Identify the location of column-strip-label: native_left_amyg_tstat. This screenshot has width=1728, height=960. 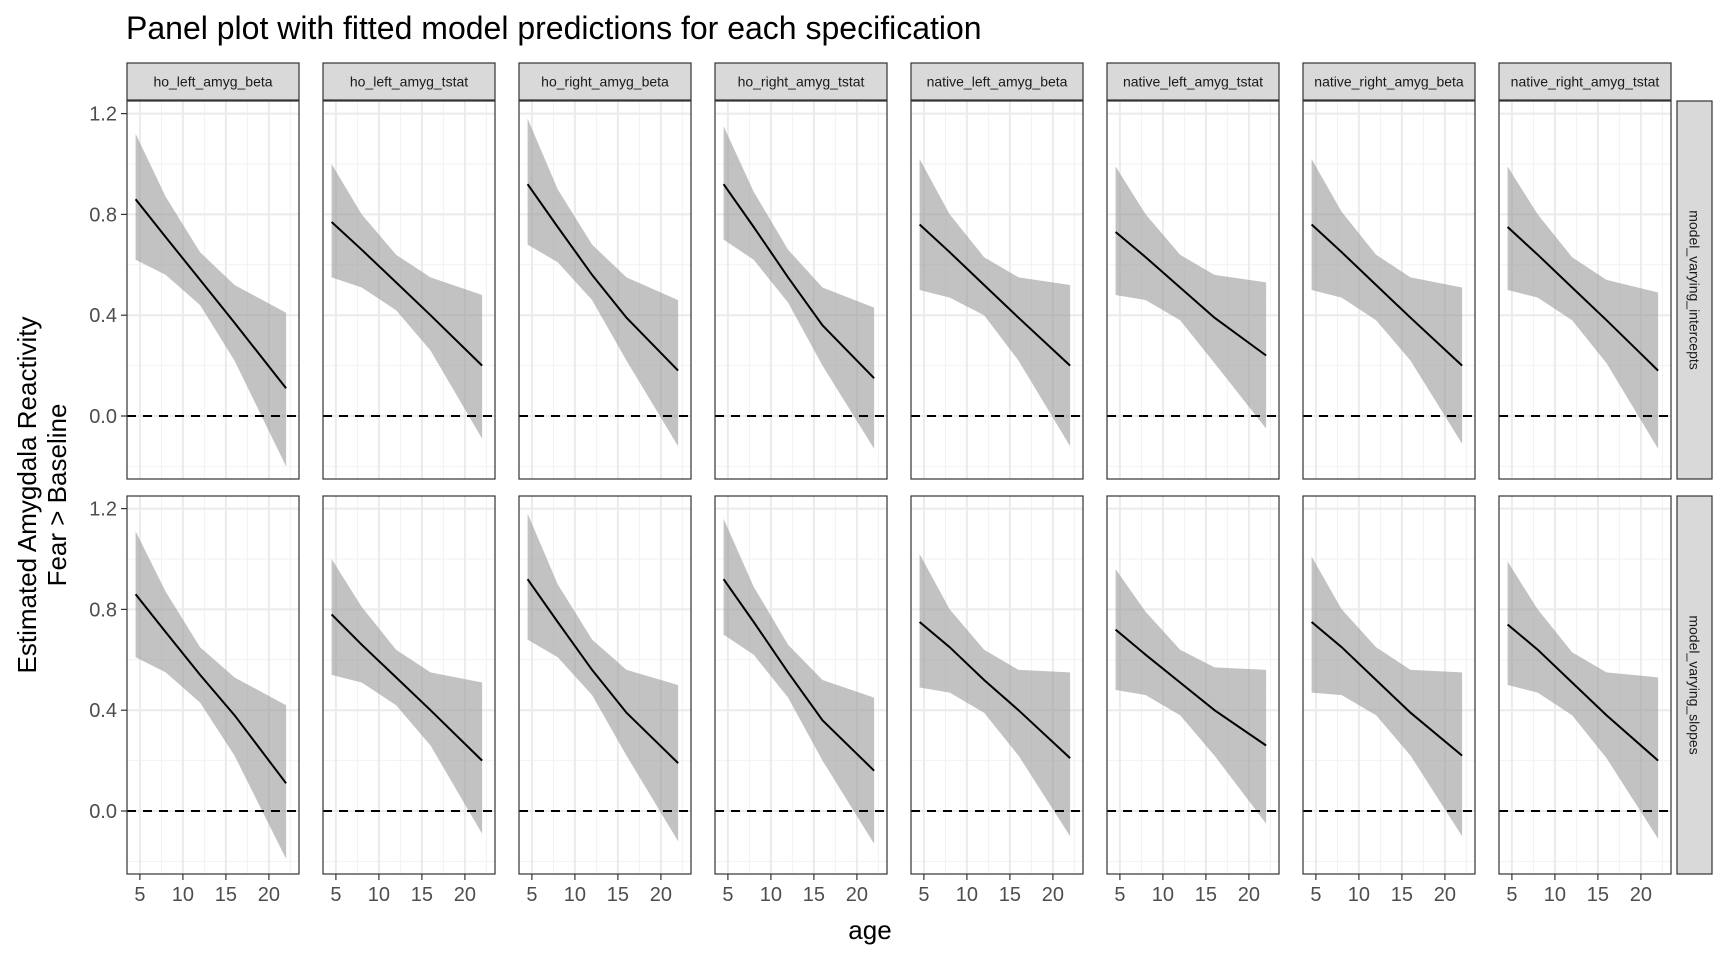
(1193, 82).